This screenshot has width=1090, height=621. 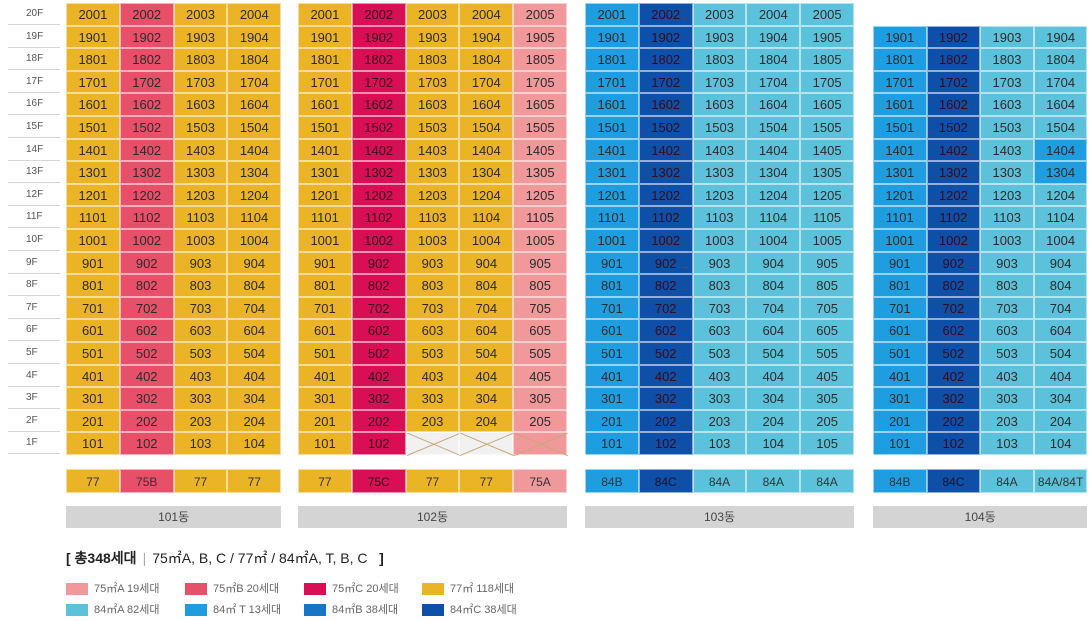 What do you see at coordinates (34, 82) in the screenshot?
I see `floor-label-17f: 17F` at bounding box center [34, 82].